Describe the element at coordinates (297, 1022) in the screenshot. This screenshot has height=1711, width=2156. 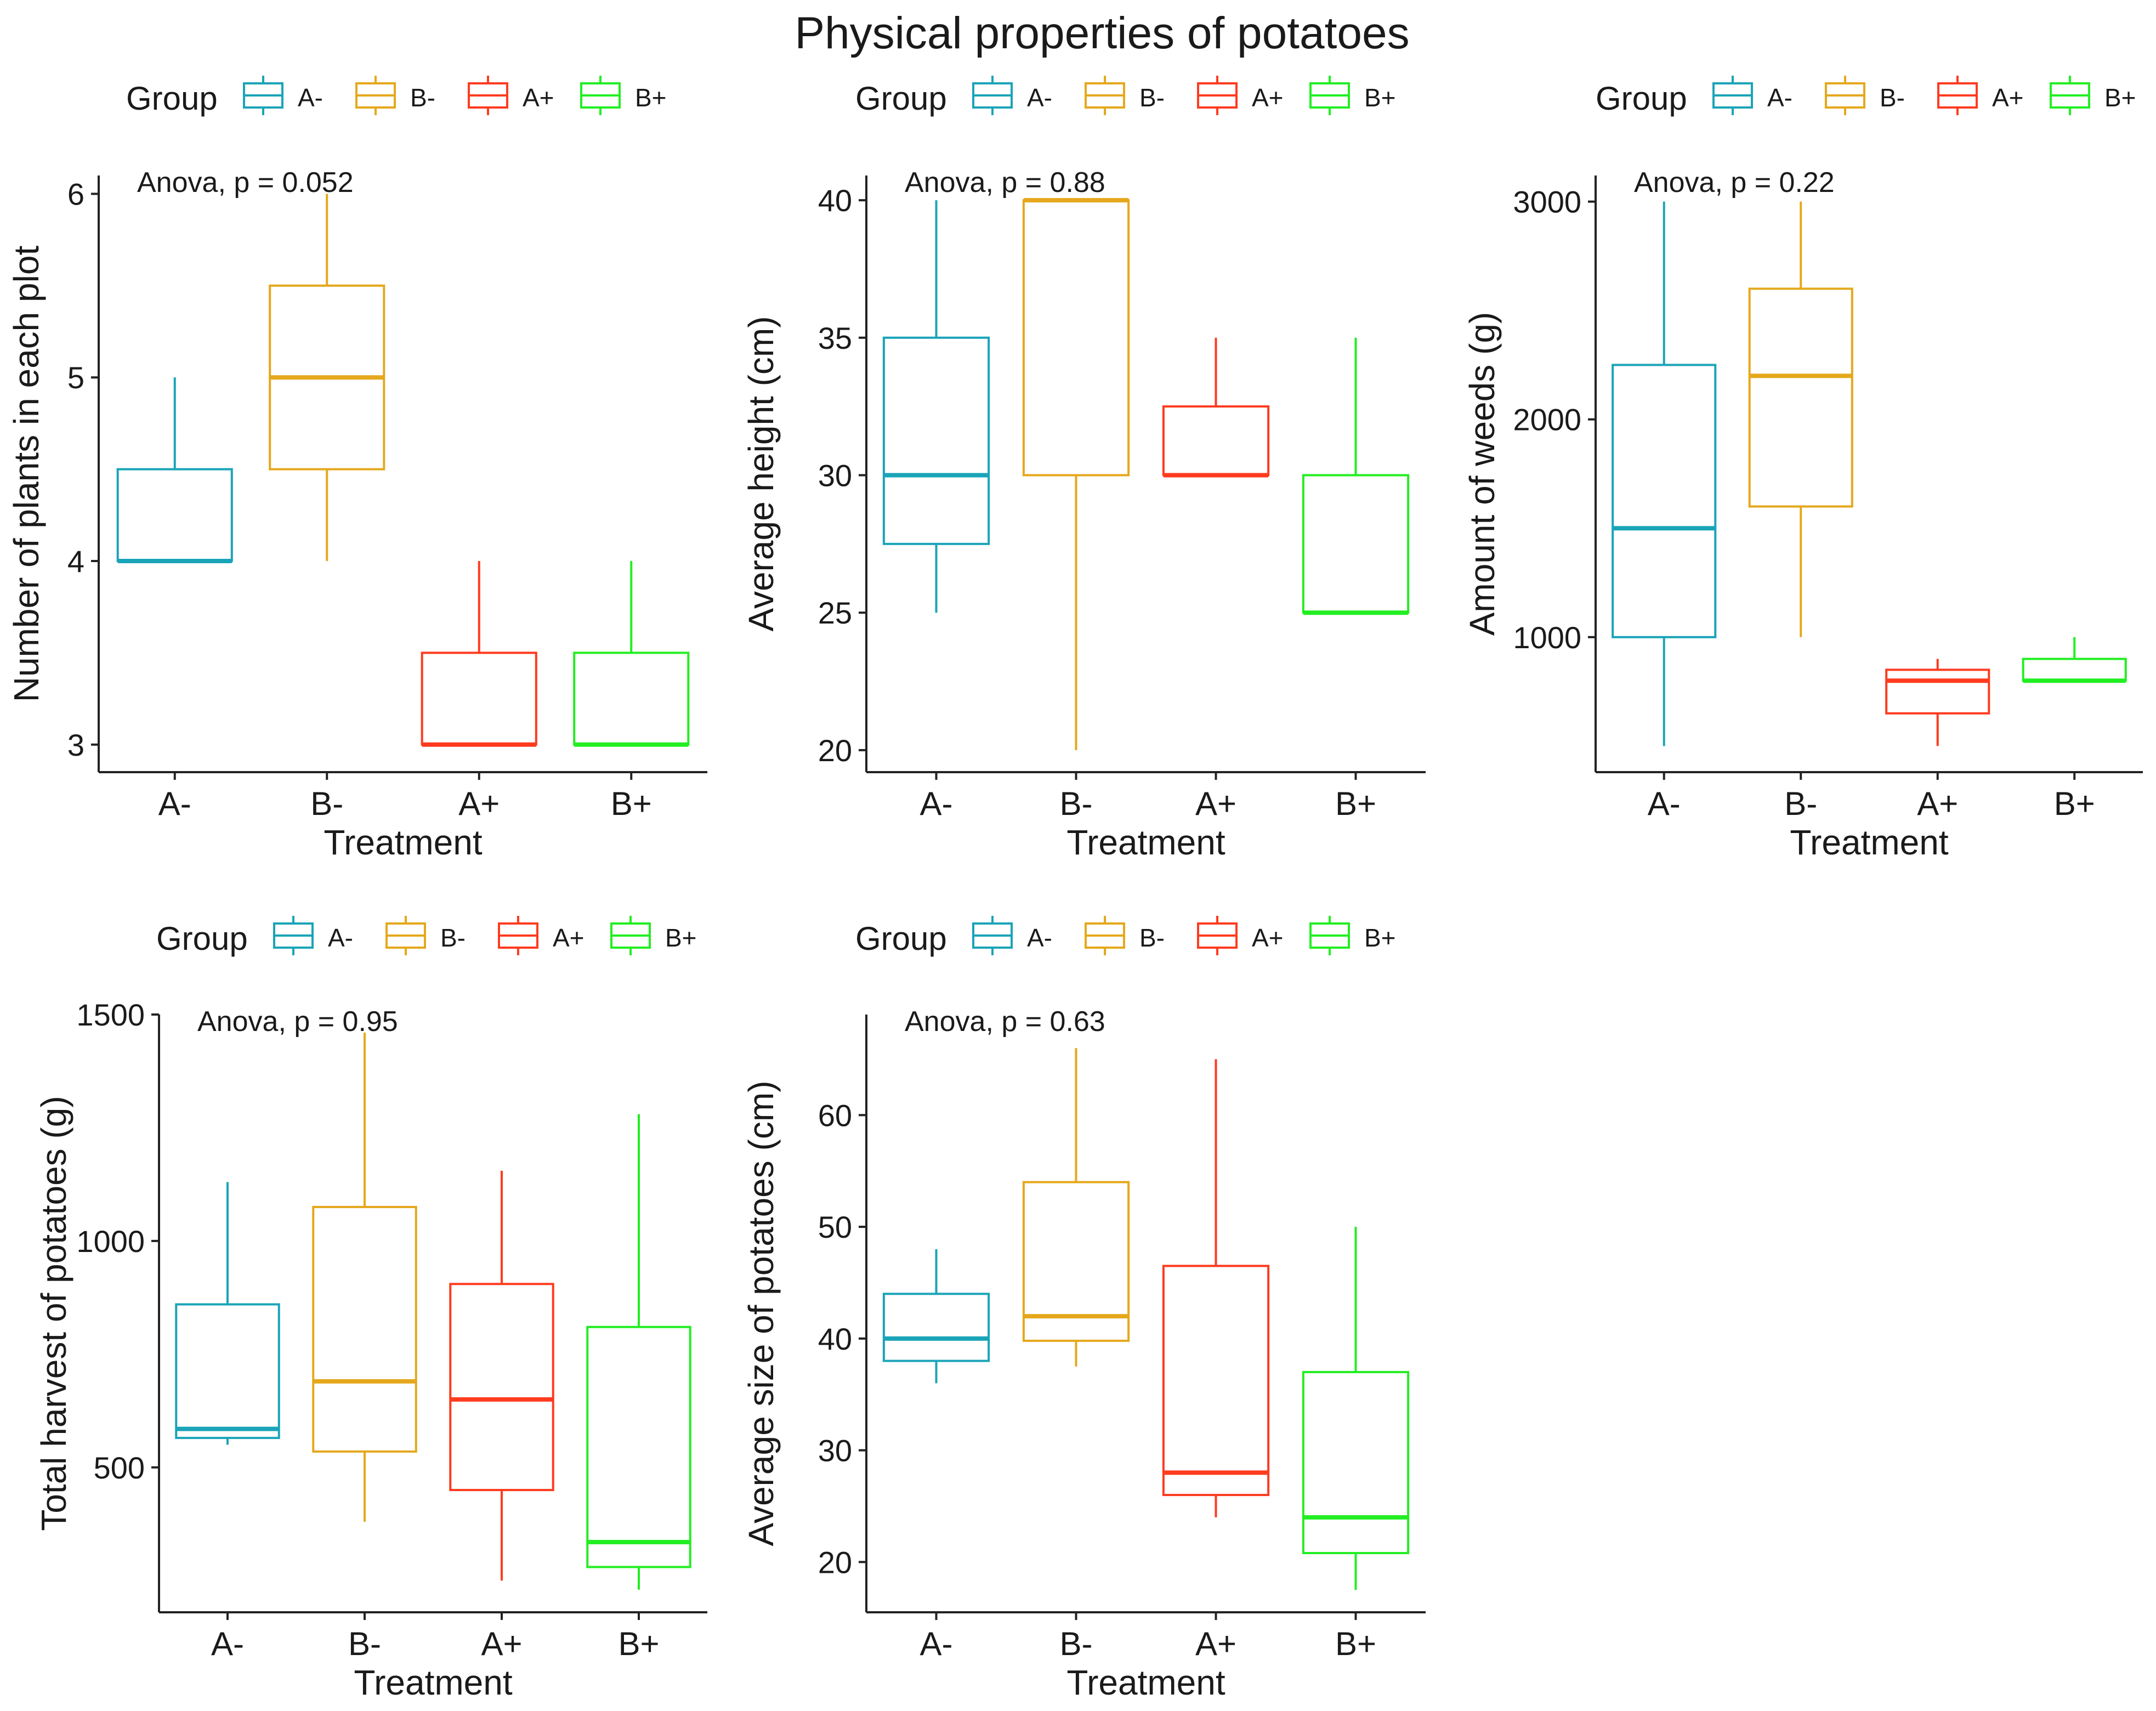
I see `anova-label: Anova, p = 0.95` at that location.